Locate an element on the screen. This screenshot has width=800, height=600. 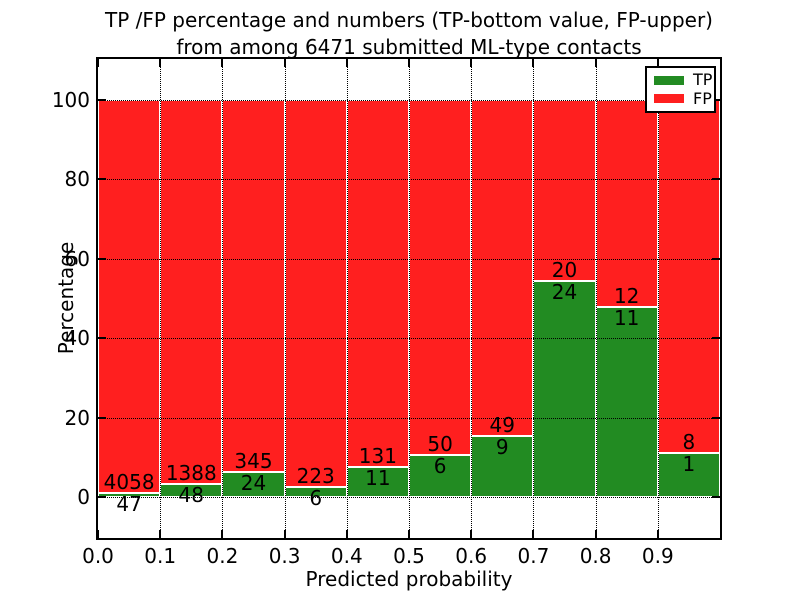
fp-count-label: 1388 is located at coordinates (191, 473).